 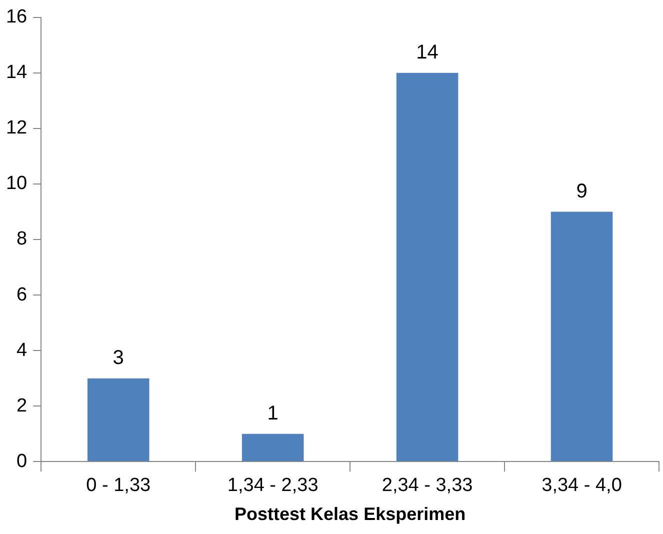 What do you see at coordinates (17, 128) in the screenshot?
I see `y-tick-label: 12` at bounding box center [17, 128].